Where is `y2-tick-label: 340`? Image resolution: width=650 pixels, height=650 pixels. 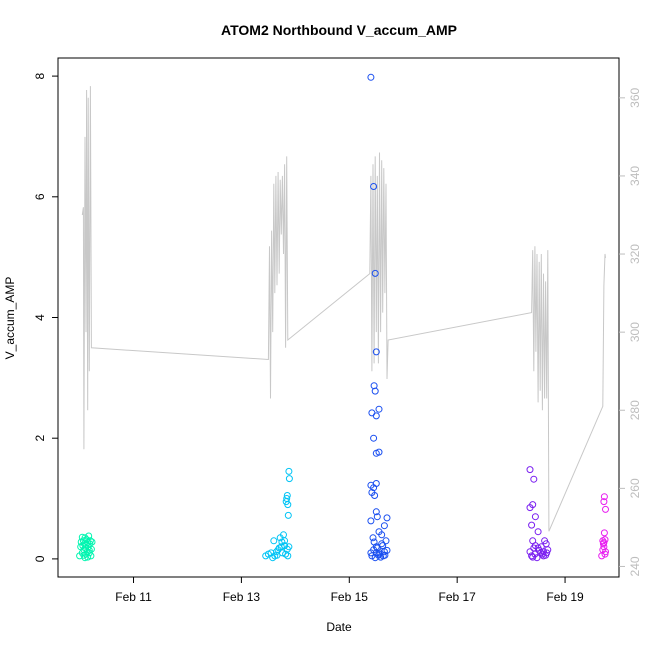 y2-tick-label: 340 is located at coordinates (635, 176).